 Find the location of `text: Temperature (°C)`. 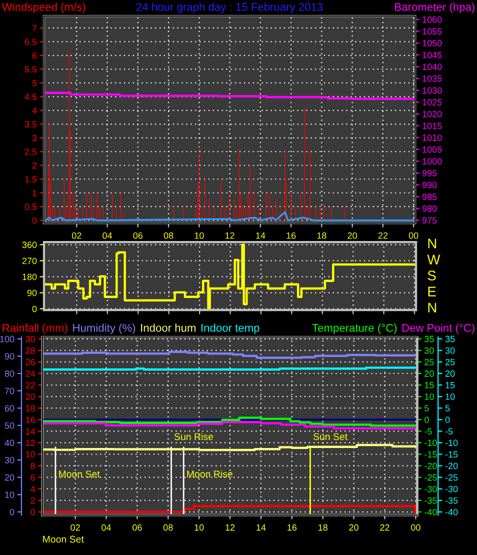

text: Temperature (°C) is located at coordinates (354, 329).